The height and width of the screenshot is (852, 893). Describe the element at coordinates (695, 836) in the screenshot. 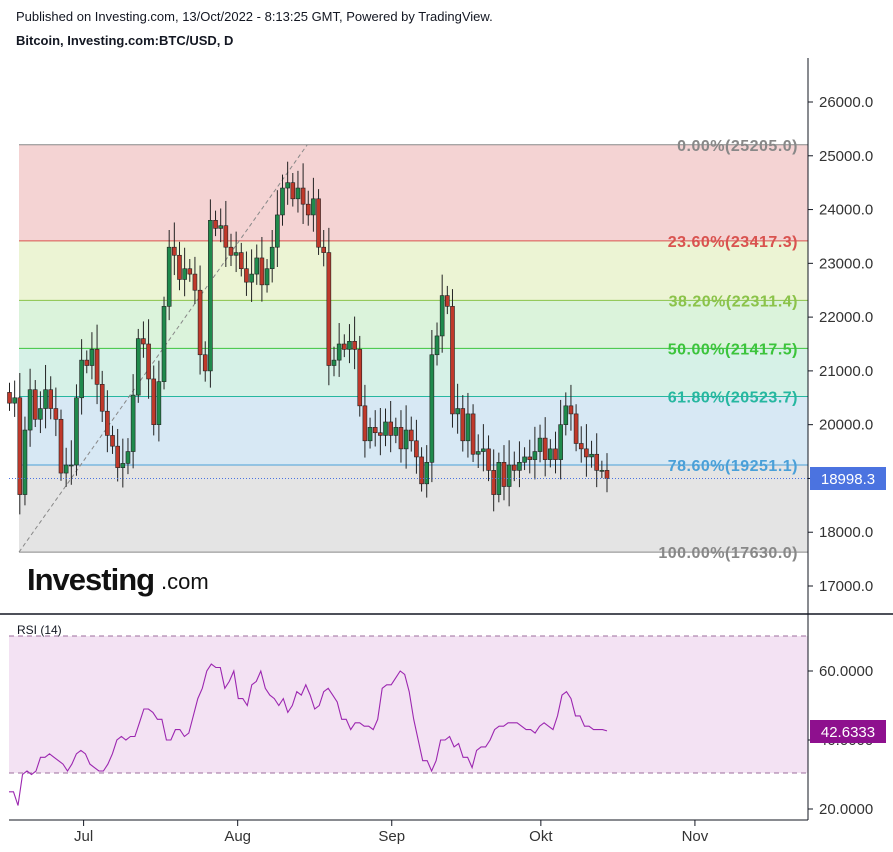

I see `time-tick-label: Nov` at that location.